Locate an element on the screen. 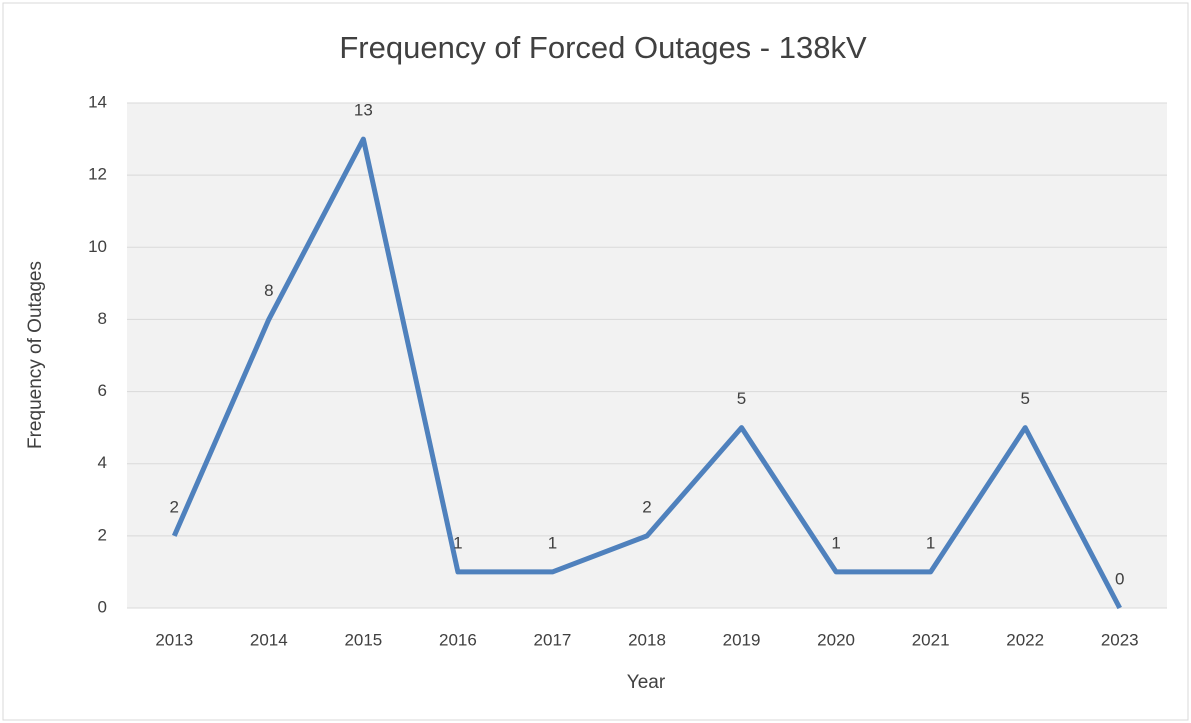  x-tick-label: 2015 is located at coordinates (363, 639).